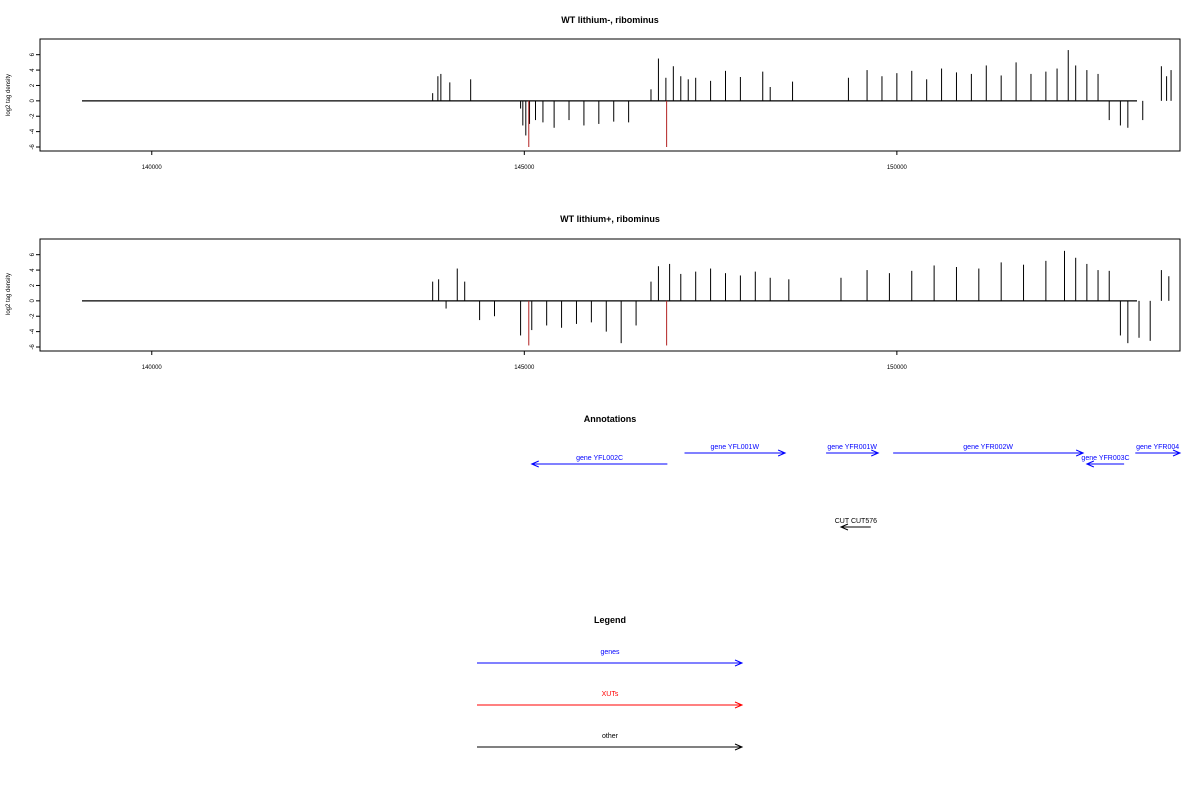 The width and height of the screenshot is (1200, 800). Describe the element at coordinates (610, 736) in the screenshot. I see `legend-label: other` at that location.